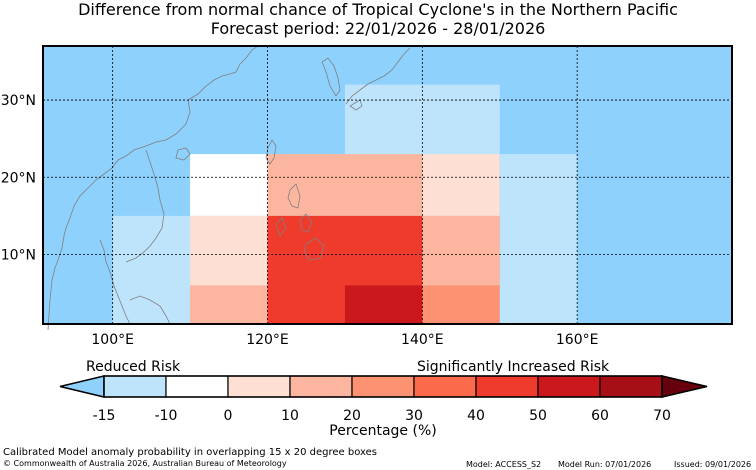  What do you see at coordinates (18, 178) in the screenshot?
I see `lat-tick-label: 20°N` at bounding box center [18, 178].